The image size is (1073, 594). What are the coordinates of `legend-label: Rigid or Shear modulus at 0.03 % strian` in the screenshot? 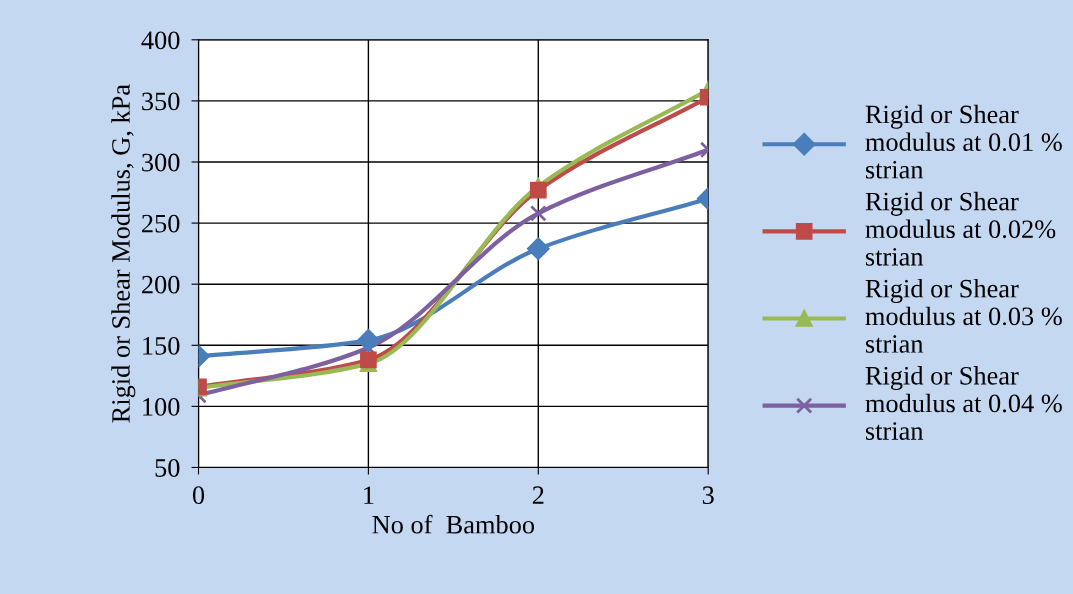 It's located at (963, 315).